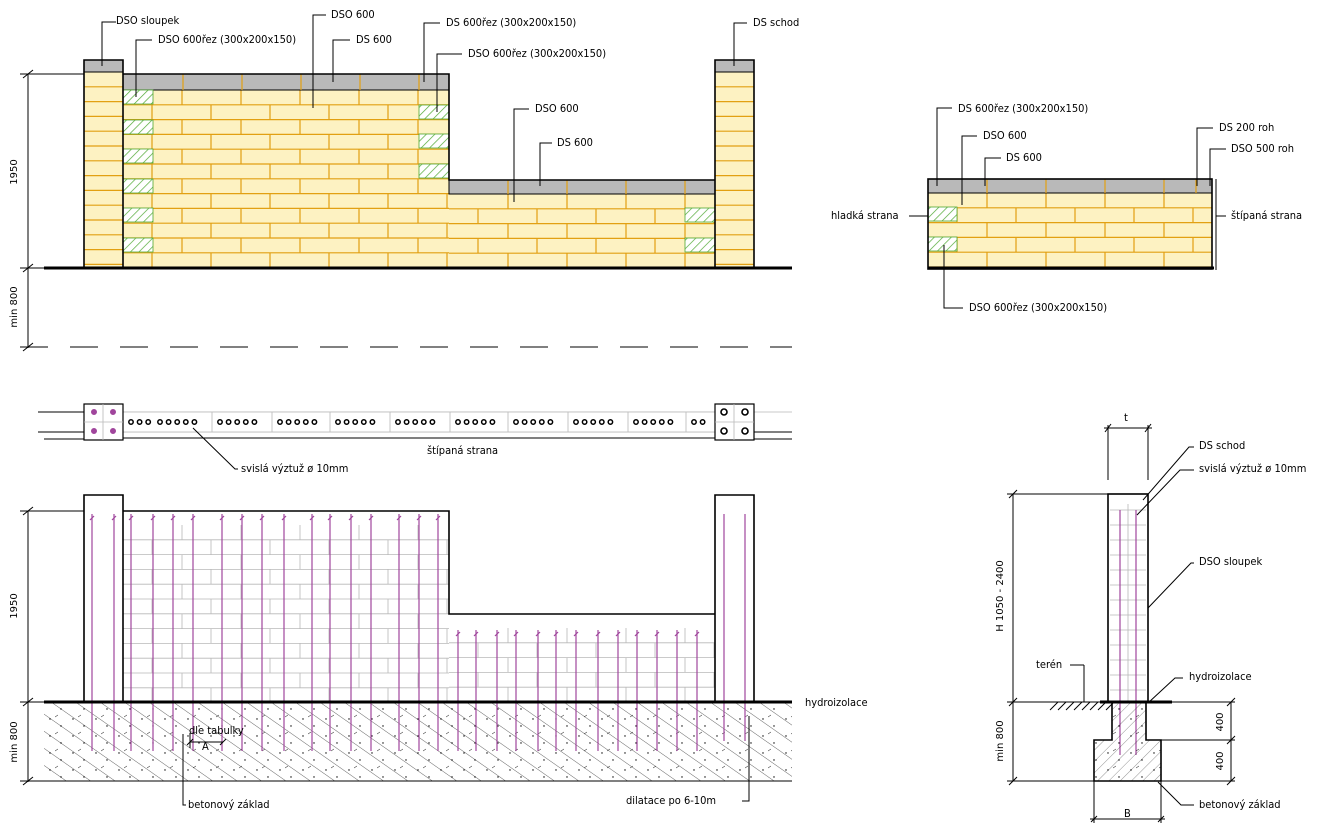 Image resolution: width=1332 pixels, height=823 pixels. What do you see at coordinates (229, 804) in the screenshot?
I see `label-betonovy: betonový základ` at bounding box center [229, 804].